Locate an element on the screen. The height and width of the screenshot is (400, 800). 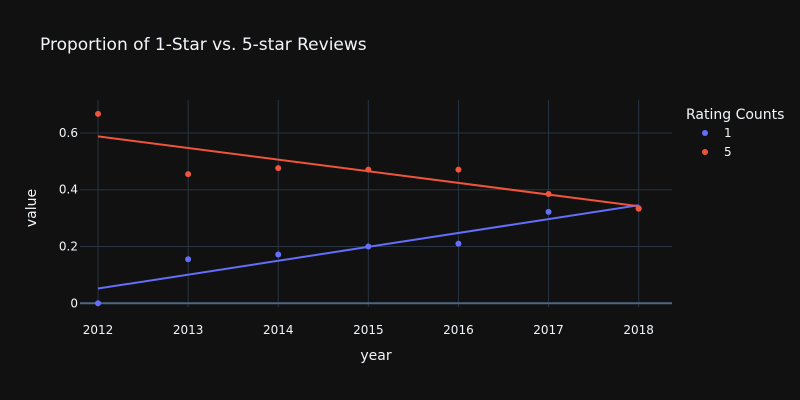
x-tick-label: 2017 is located at coordinates (548, 330).